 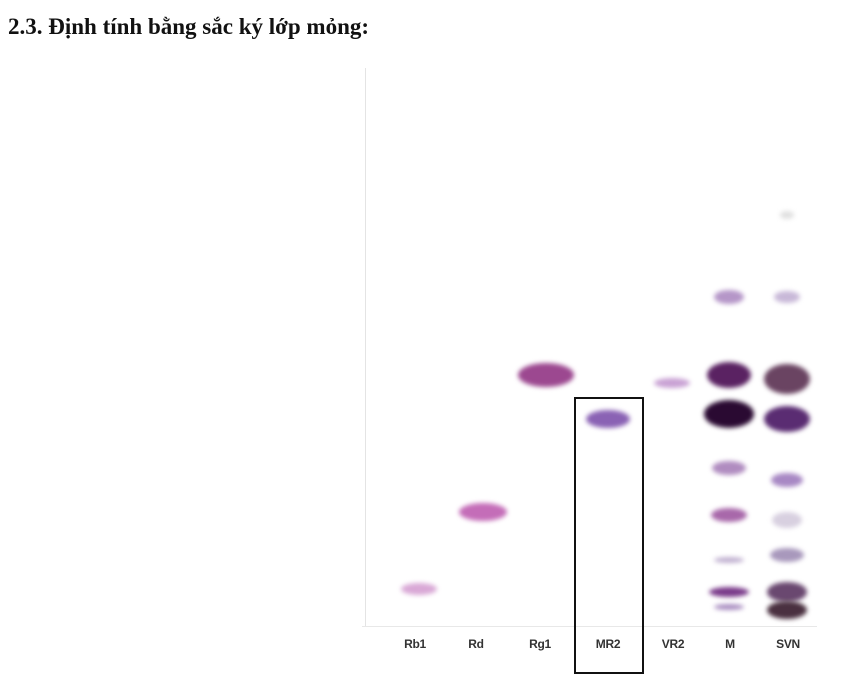 I want to click on plate-baseline, so click(x=589, y=626).